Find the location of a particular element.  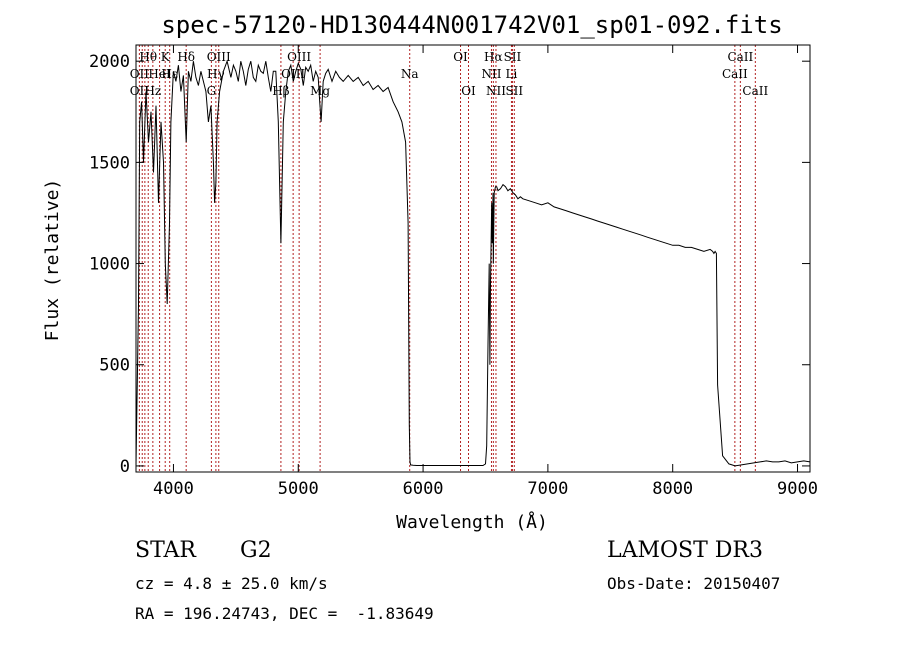

y-tick-label: 1500 is located at coordinates (109, 163).